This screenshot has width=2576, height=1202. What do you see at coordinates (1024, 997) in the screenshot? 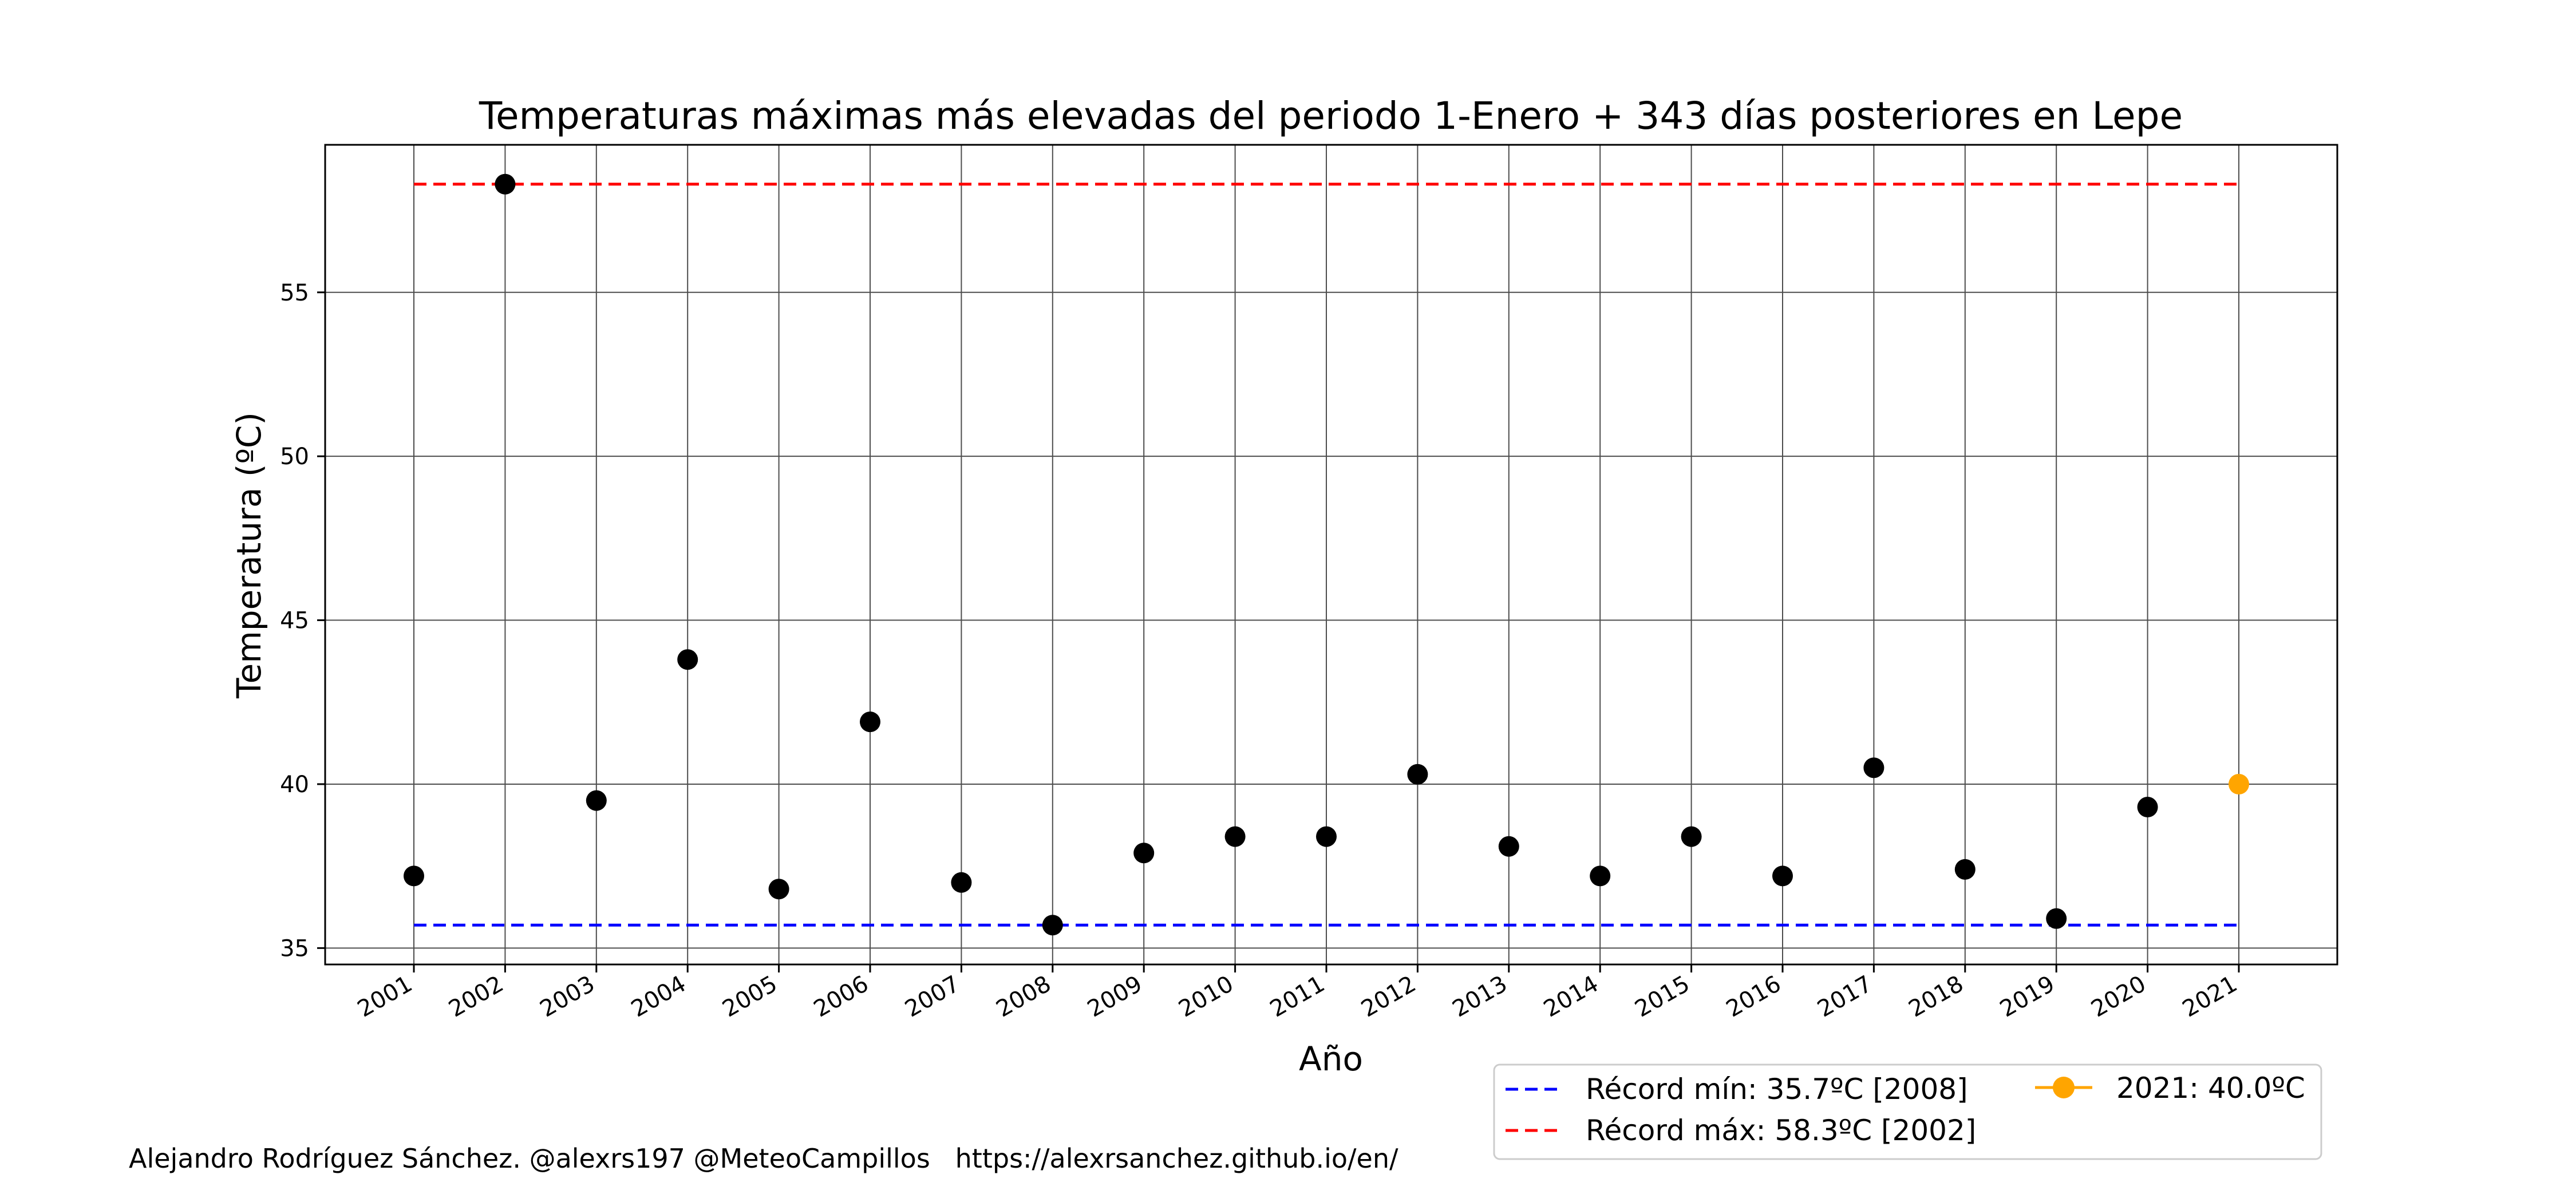
I see `x-tick-label: 2008` at bounding box center [1024, 997].